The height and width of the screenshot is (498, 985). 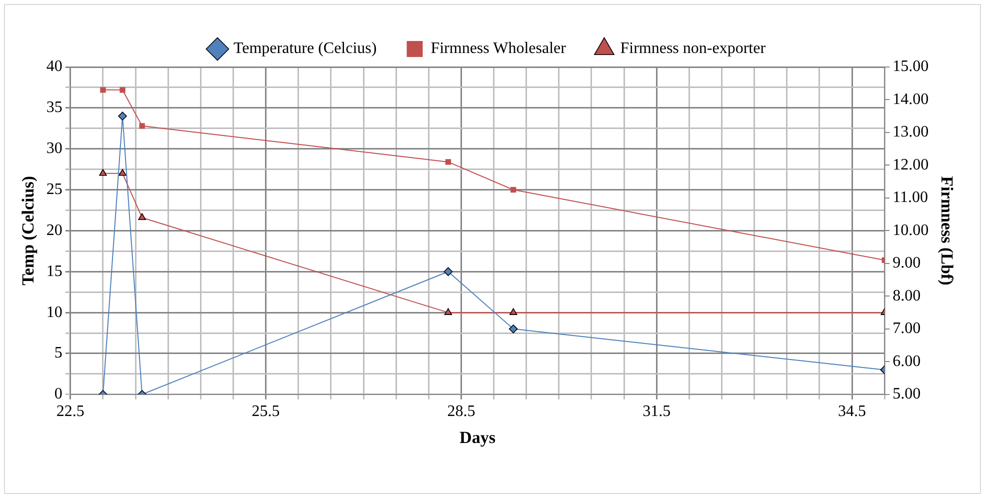 What do you see at coordinates (58, 353) in the screenshot?
I see `y-tick-label: 5` at bounding box center [58, 353].